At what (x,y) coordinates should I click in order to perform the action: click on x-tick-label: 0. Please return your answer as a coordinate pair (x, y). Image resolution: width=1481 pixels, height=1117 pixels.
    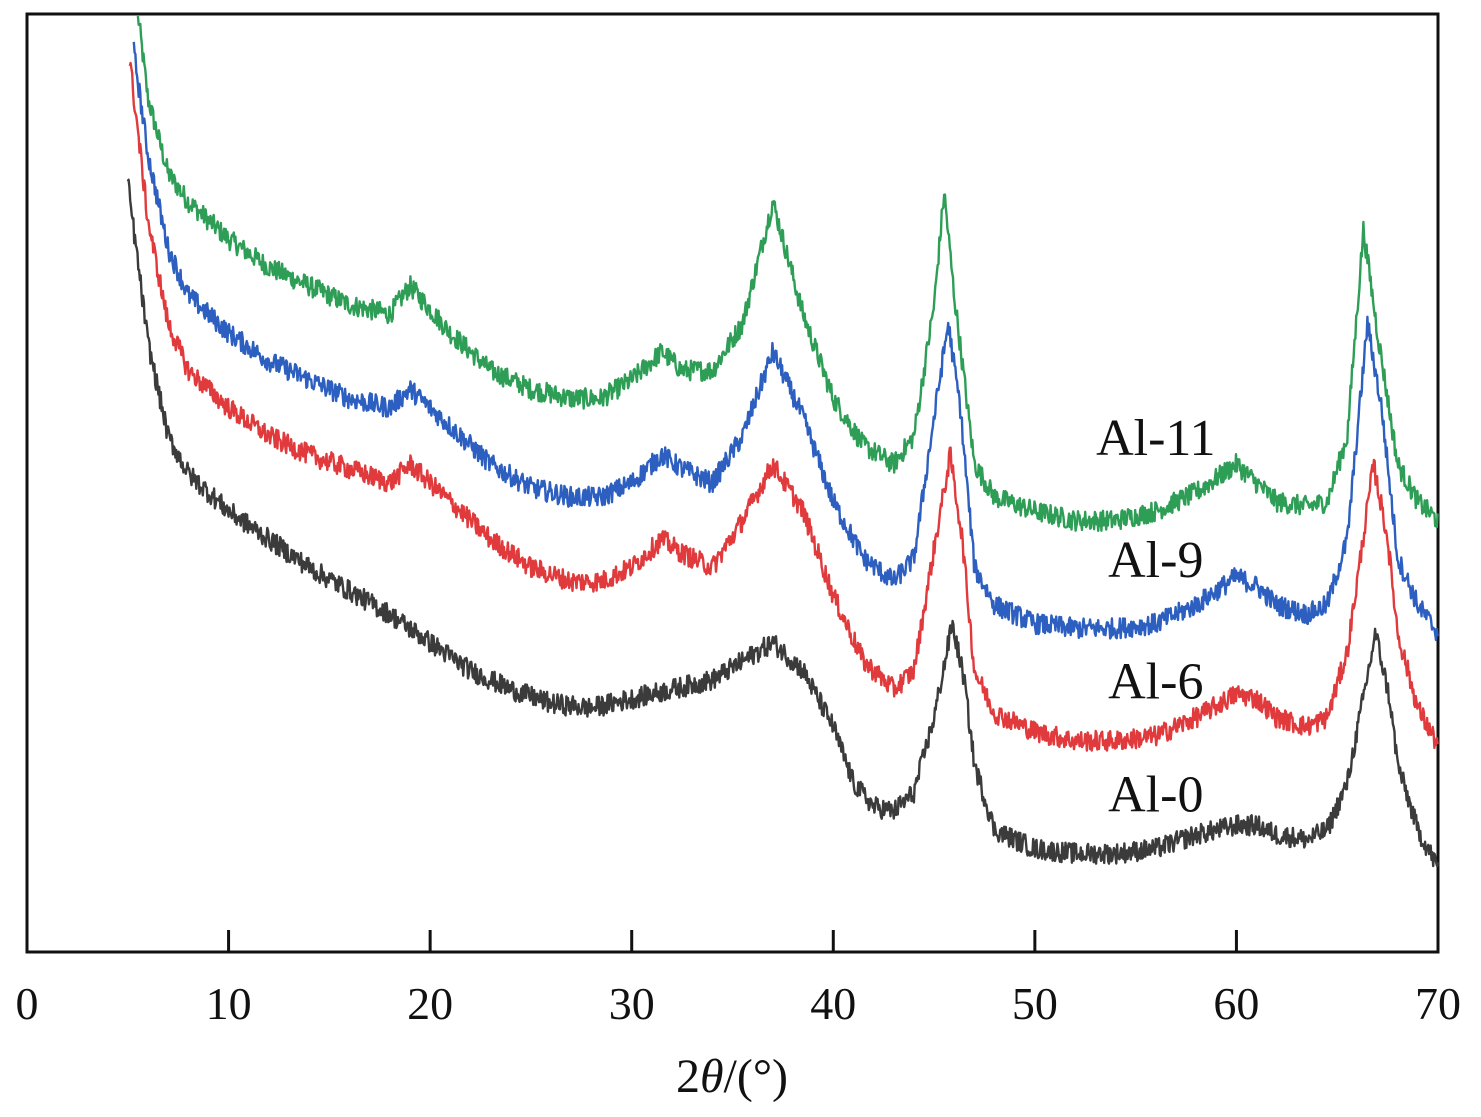
    Looking at the image, I should click on (27, 1003).